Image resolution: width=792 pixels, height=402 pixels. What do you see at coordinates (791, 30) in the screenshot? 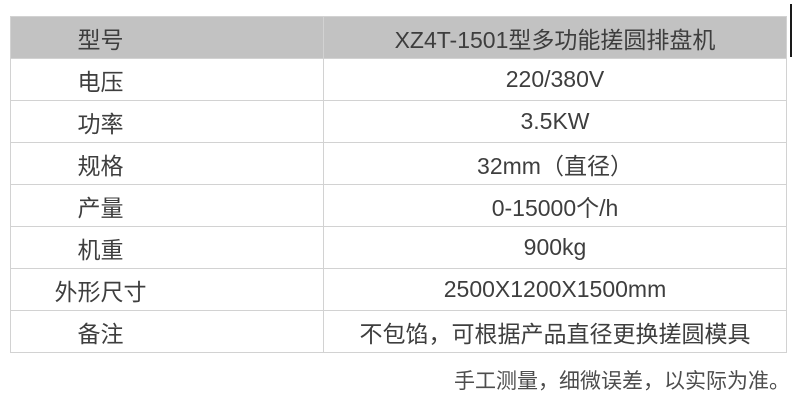
I see `screenshot-edge-artifact` at bounding box center [791, 30].